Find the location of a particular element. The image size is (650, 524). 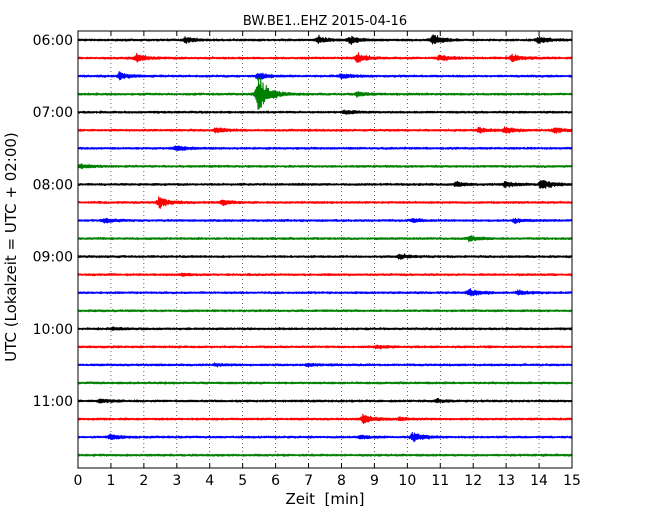

x-tick-label-15: 15 is located at coordinates (572, 481).